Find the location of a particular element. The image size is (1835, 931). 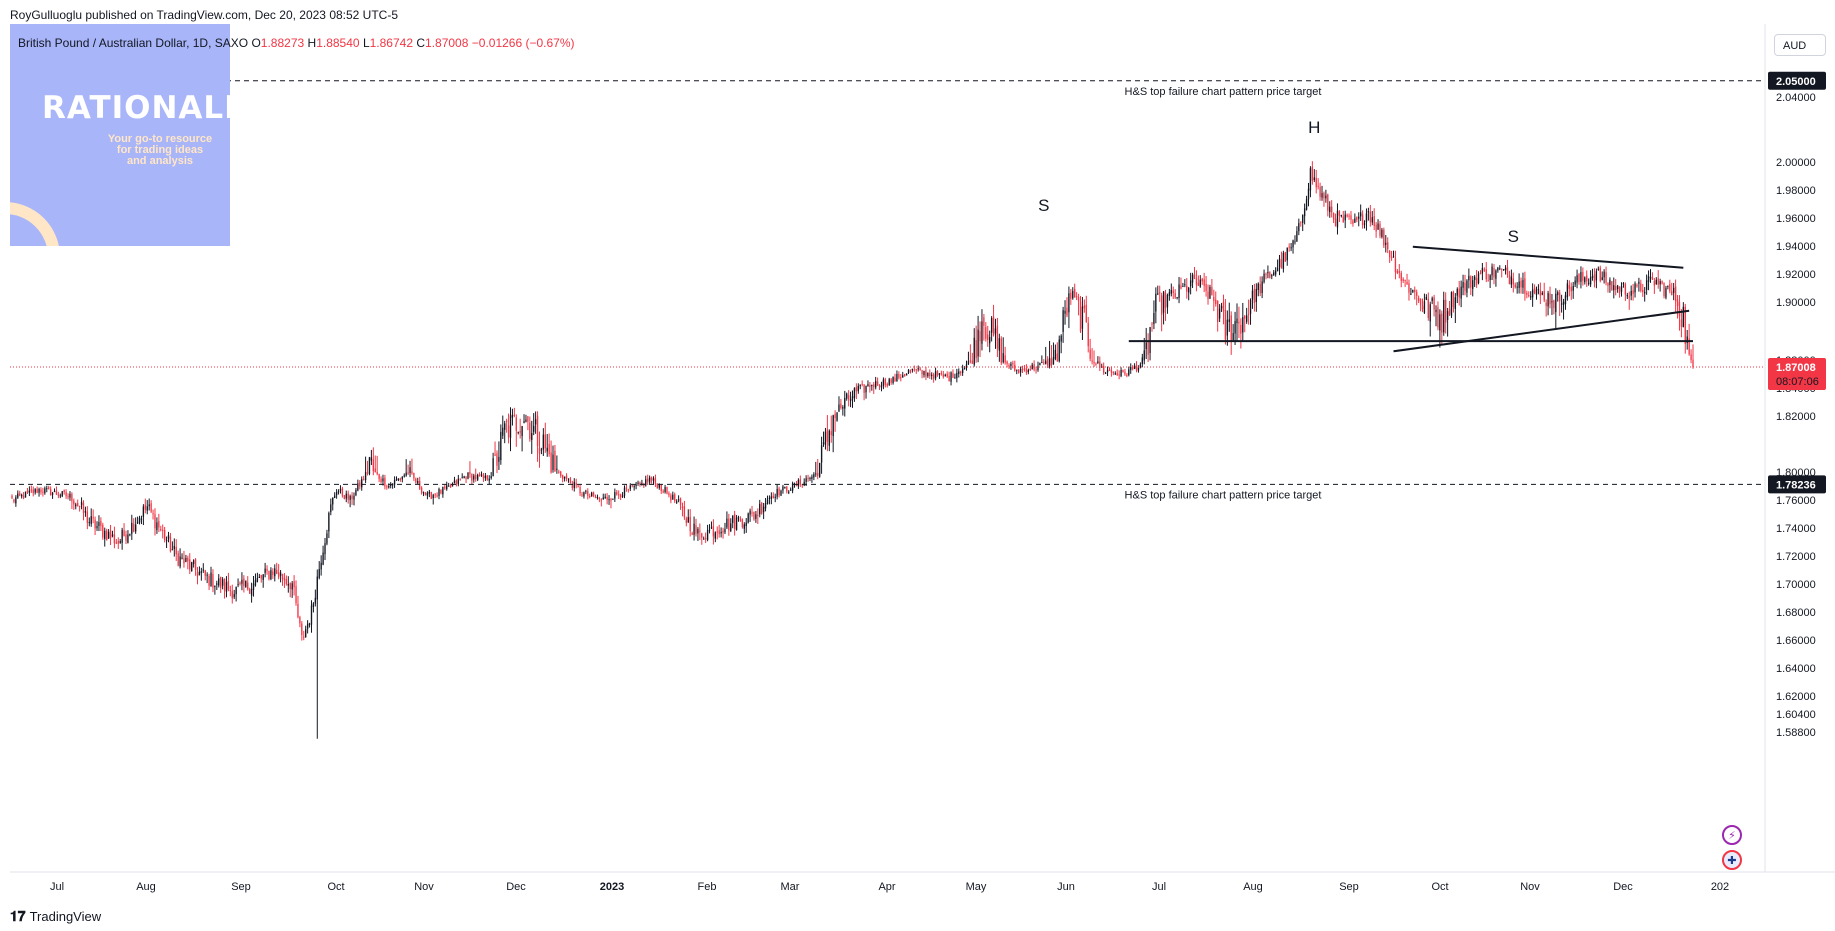

lightning-icon: ⚡ is located at coordinates (1732, 835).